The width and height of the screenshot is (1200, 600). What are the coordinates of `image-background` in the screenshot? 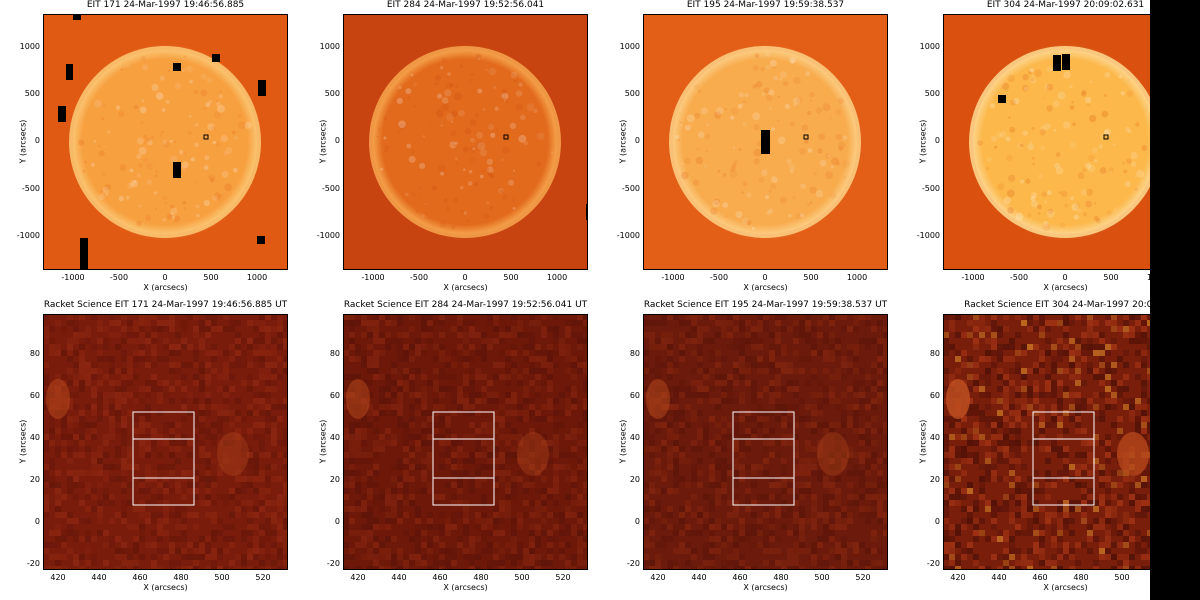 It's located at (465, 442).